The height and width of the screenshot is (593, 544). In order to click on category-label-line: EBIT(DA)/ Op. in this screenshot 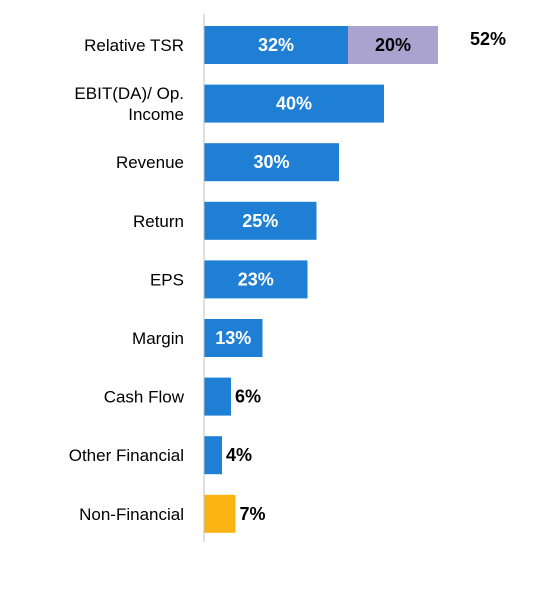, I will do `click(129, 93)`.